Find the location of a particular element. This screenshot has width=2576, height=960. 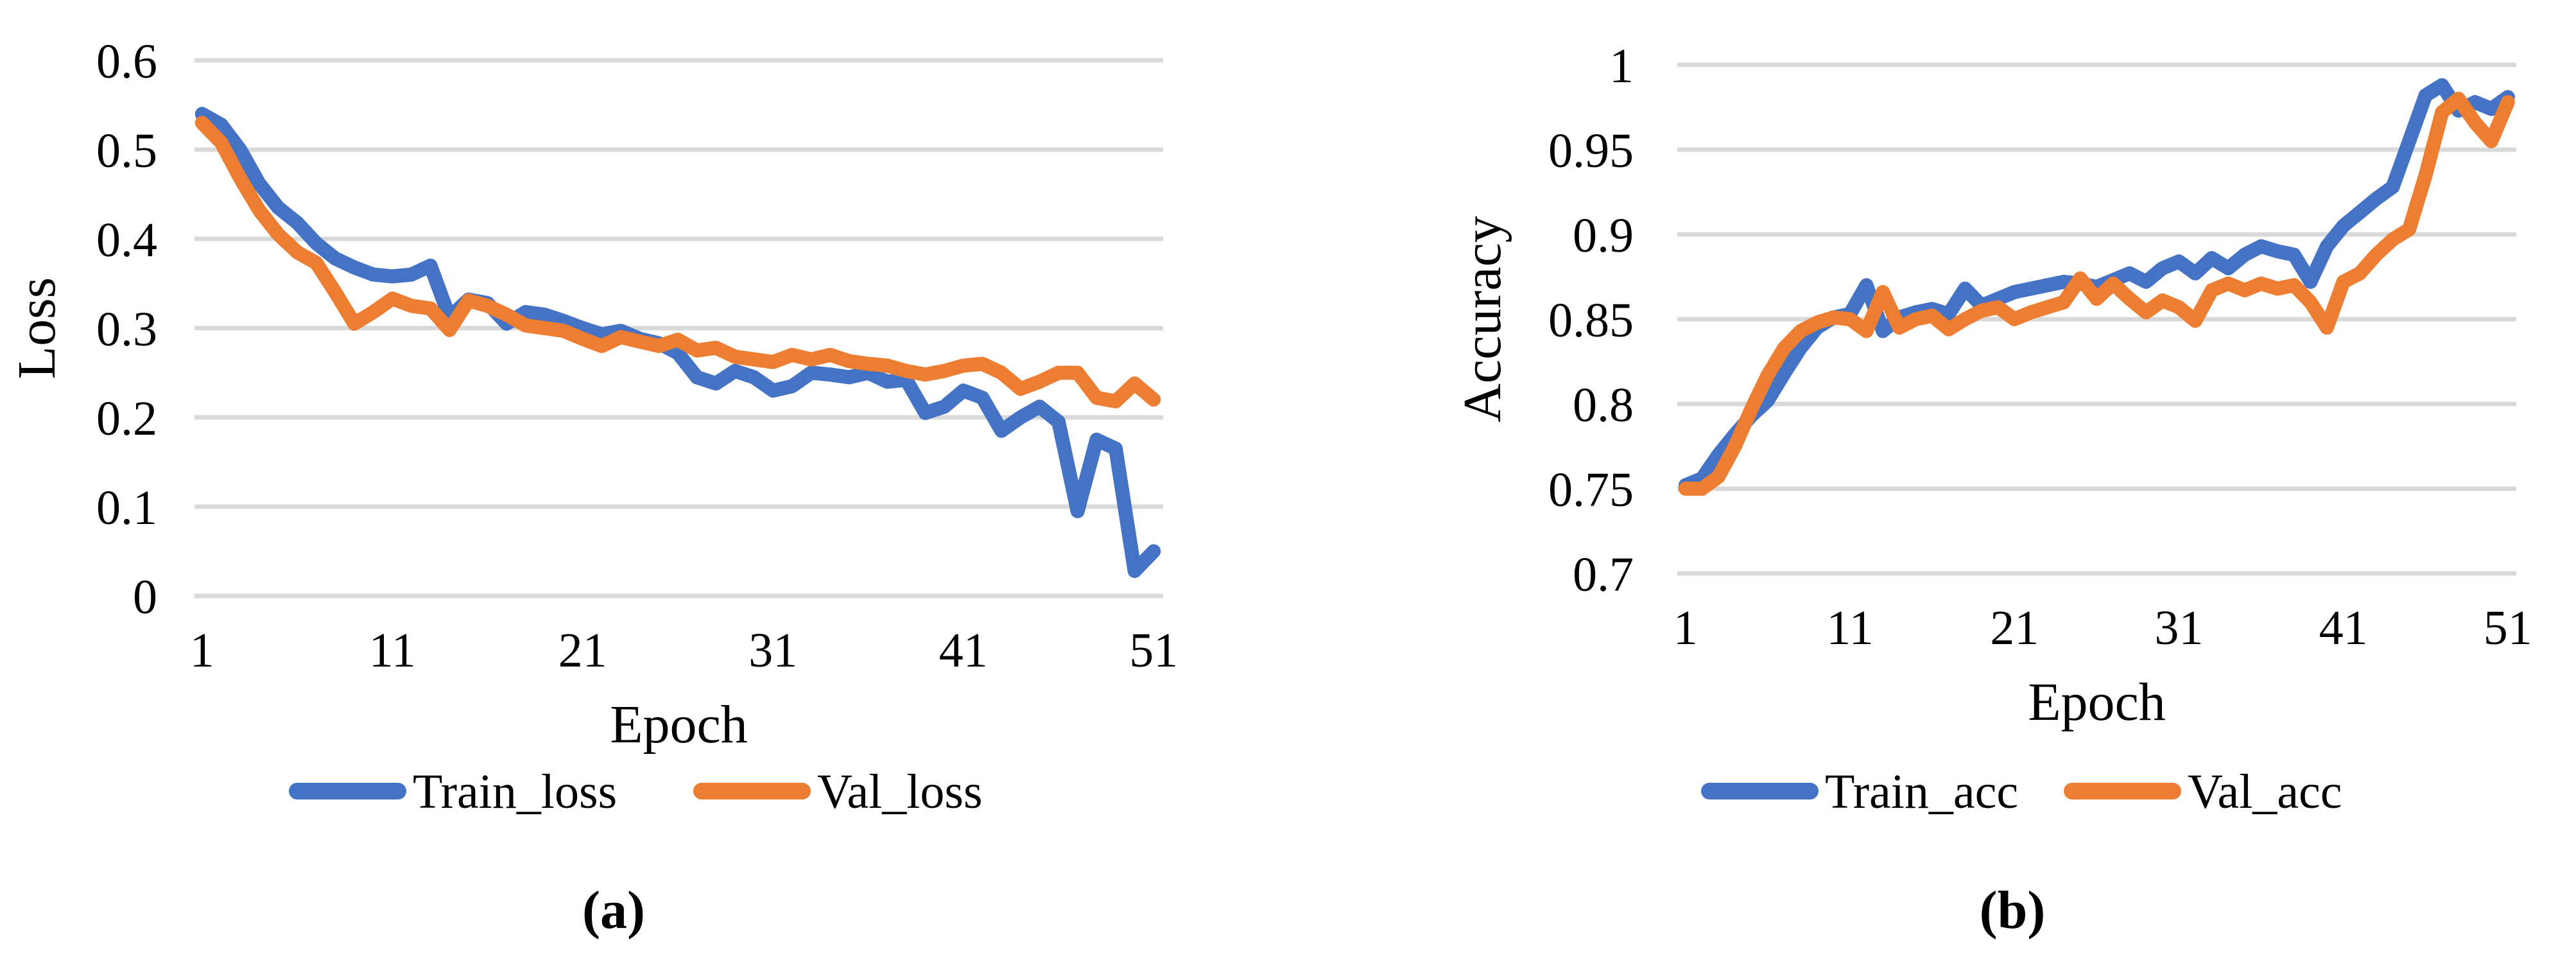

loss-legend-swatch-train_loss is located at coordinates (348, 791).